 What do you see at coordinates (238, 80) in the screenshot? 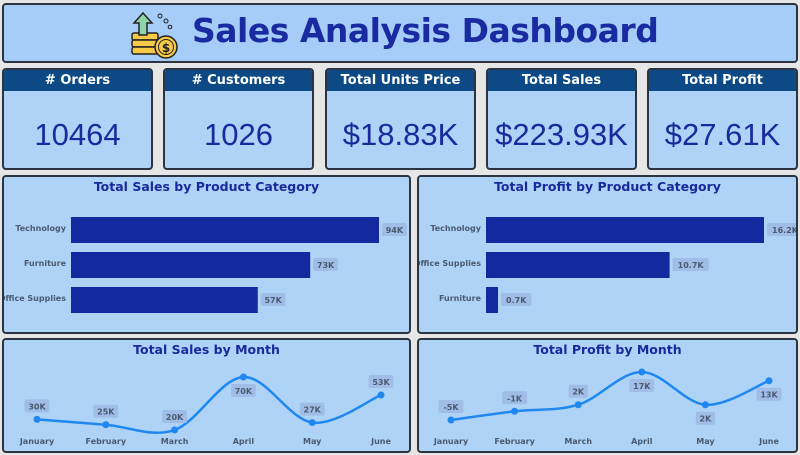
I see `kpi-label: # Customers` at bounding box center [238, 80].